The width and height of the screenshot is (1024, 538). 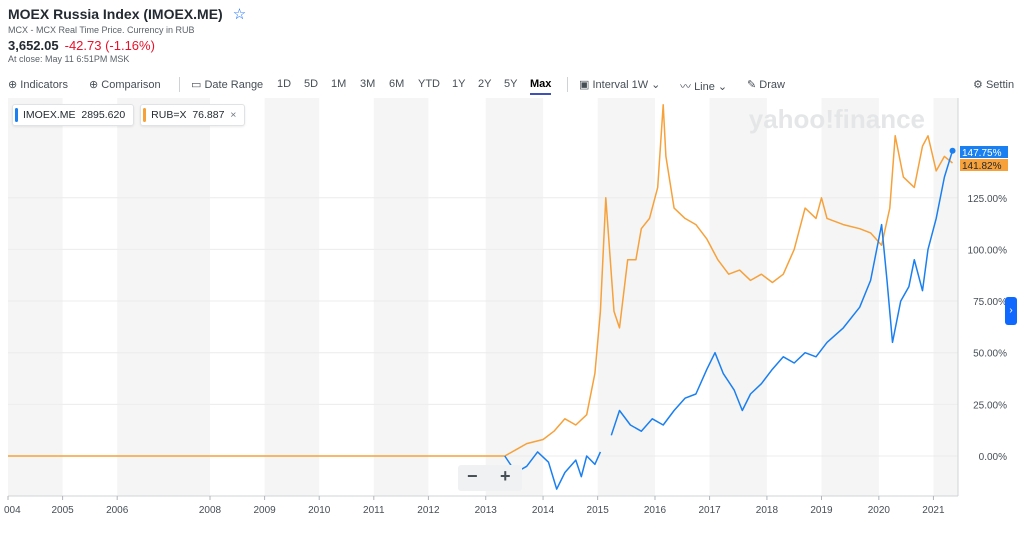 I want to click on comparison-label: Comparison, so click(x=131, y=85).